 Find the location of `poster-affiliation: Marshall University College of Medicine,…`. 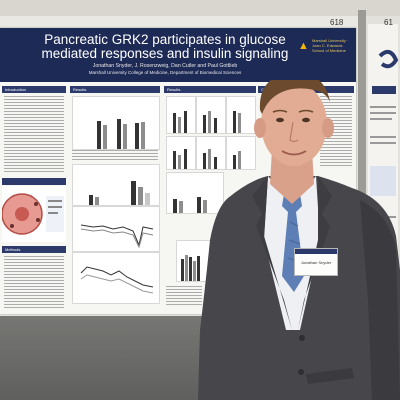

poster-affiliation: Marshall University College of Medicine,… is located at coordinates (165, 72).